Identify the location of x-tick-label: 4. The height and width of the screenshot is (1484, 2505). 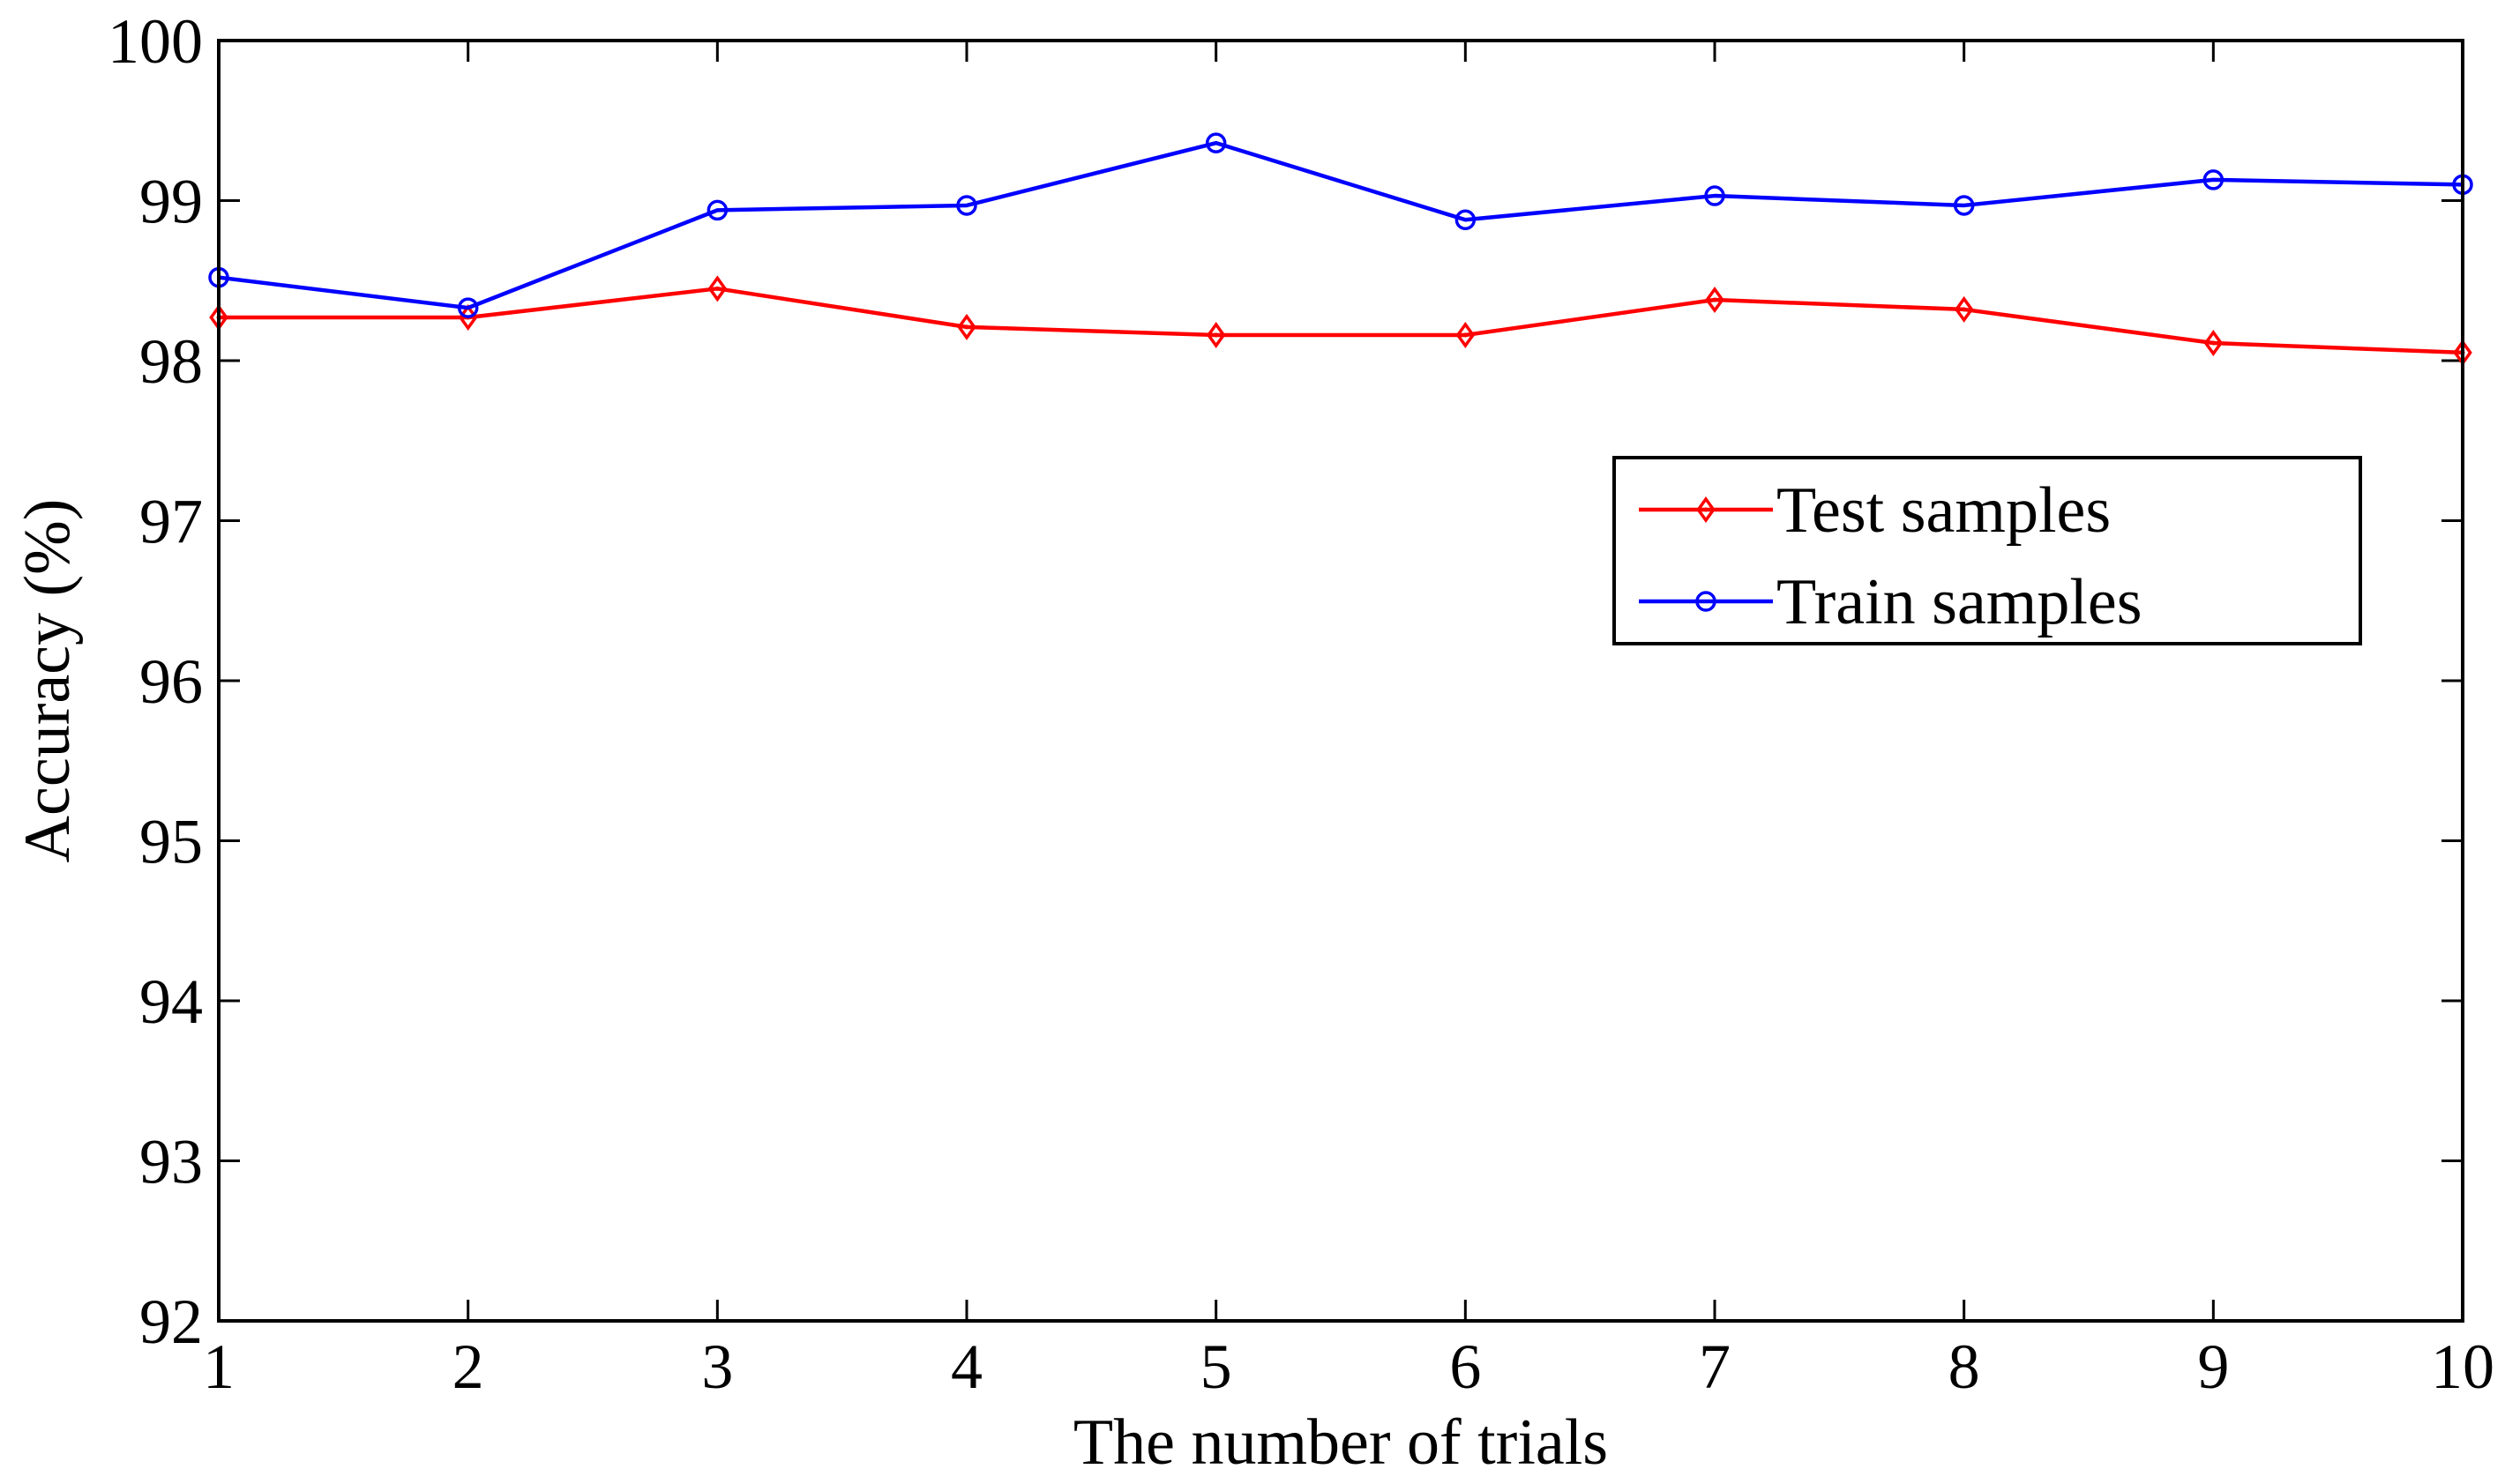
(967, 1367).